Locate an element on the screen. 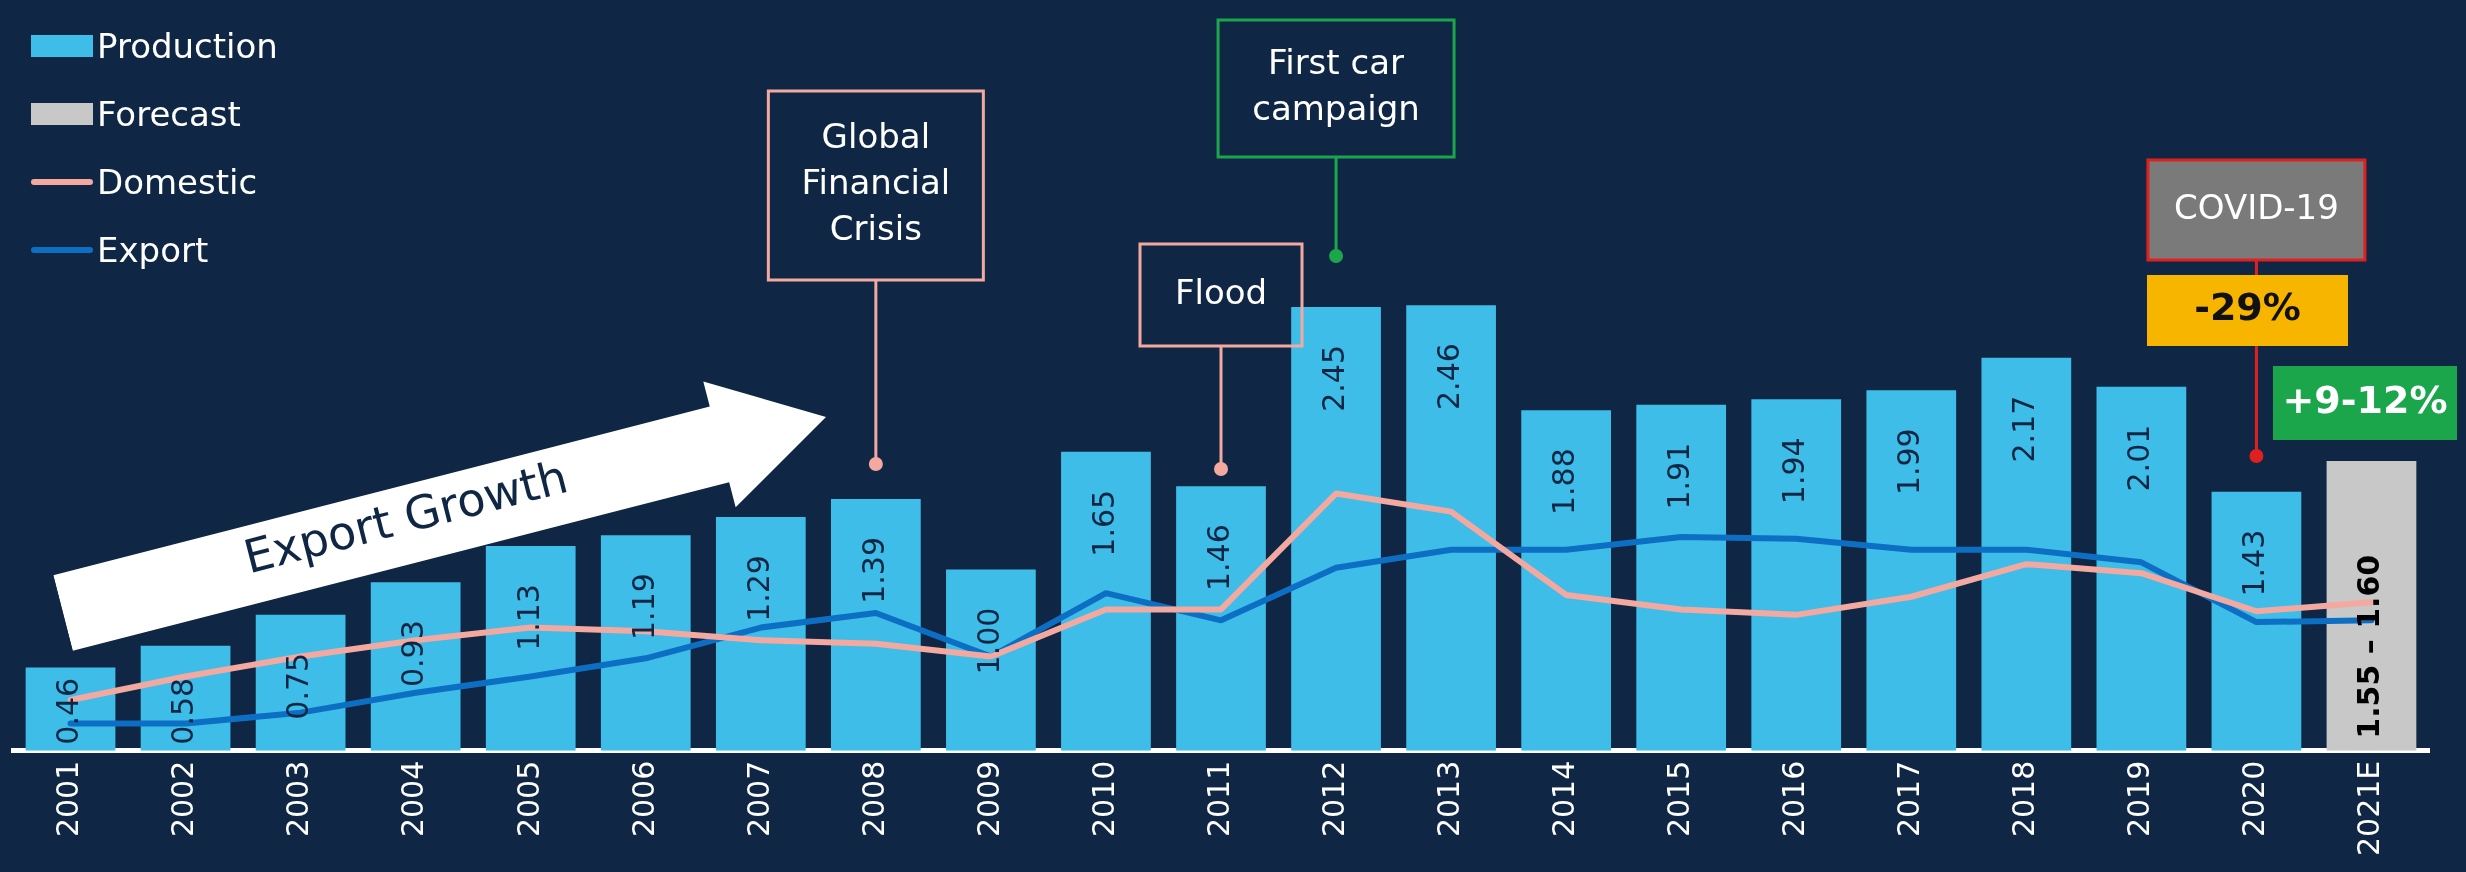 Image resolution: width=2466 pixels, height=872 pixels. annotation: +9-12% is located at coordinates (2365, 399).